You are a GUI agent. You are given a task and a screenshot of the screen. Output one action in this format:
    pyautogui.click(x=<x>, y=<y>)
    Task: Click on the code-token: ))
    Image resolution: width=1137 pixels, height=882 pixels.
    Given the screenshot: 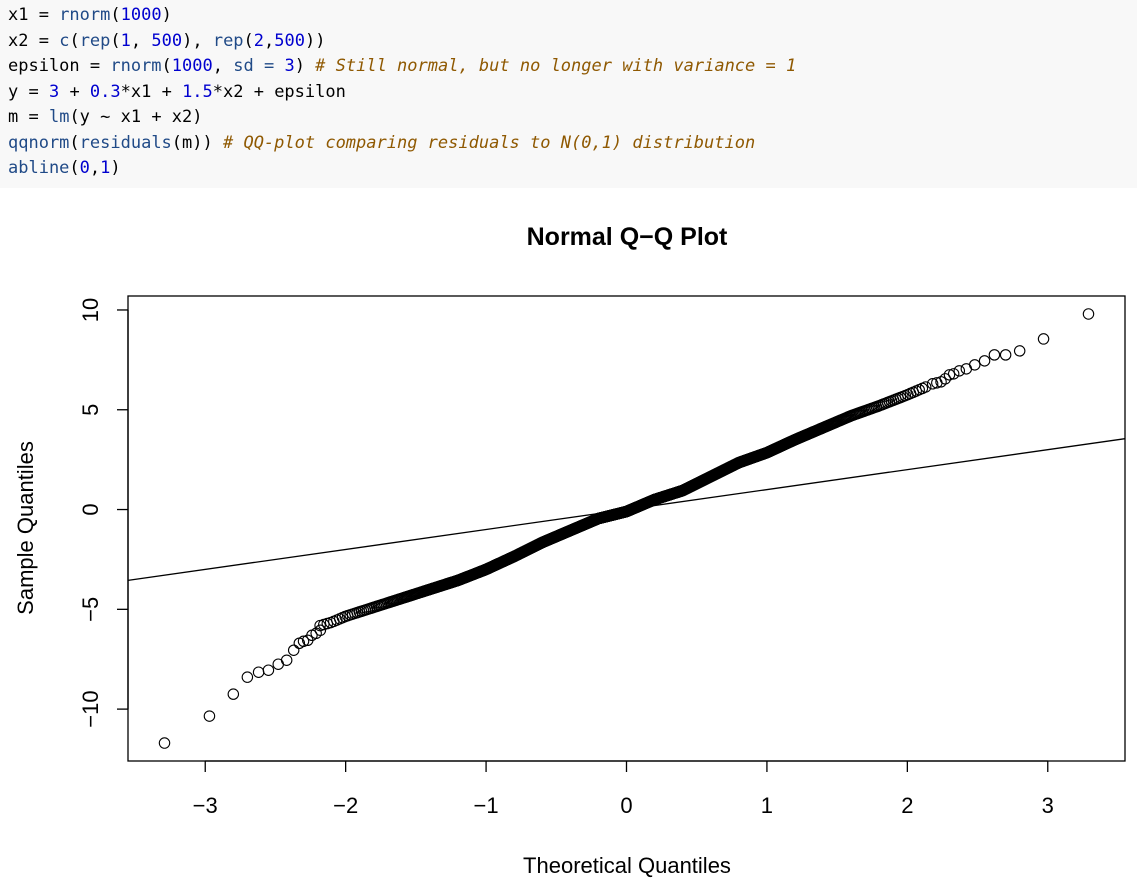 What is the action you would take?
    pyautogui.click(x=315, y=40)
    